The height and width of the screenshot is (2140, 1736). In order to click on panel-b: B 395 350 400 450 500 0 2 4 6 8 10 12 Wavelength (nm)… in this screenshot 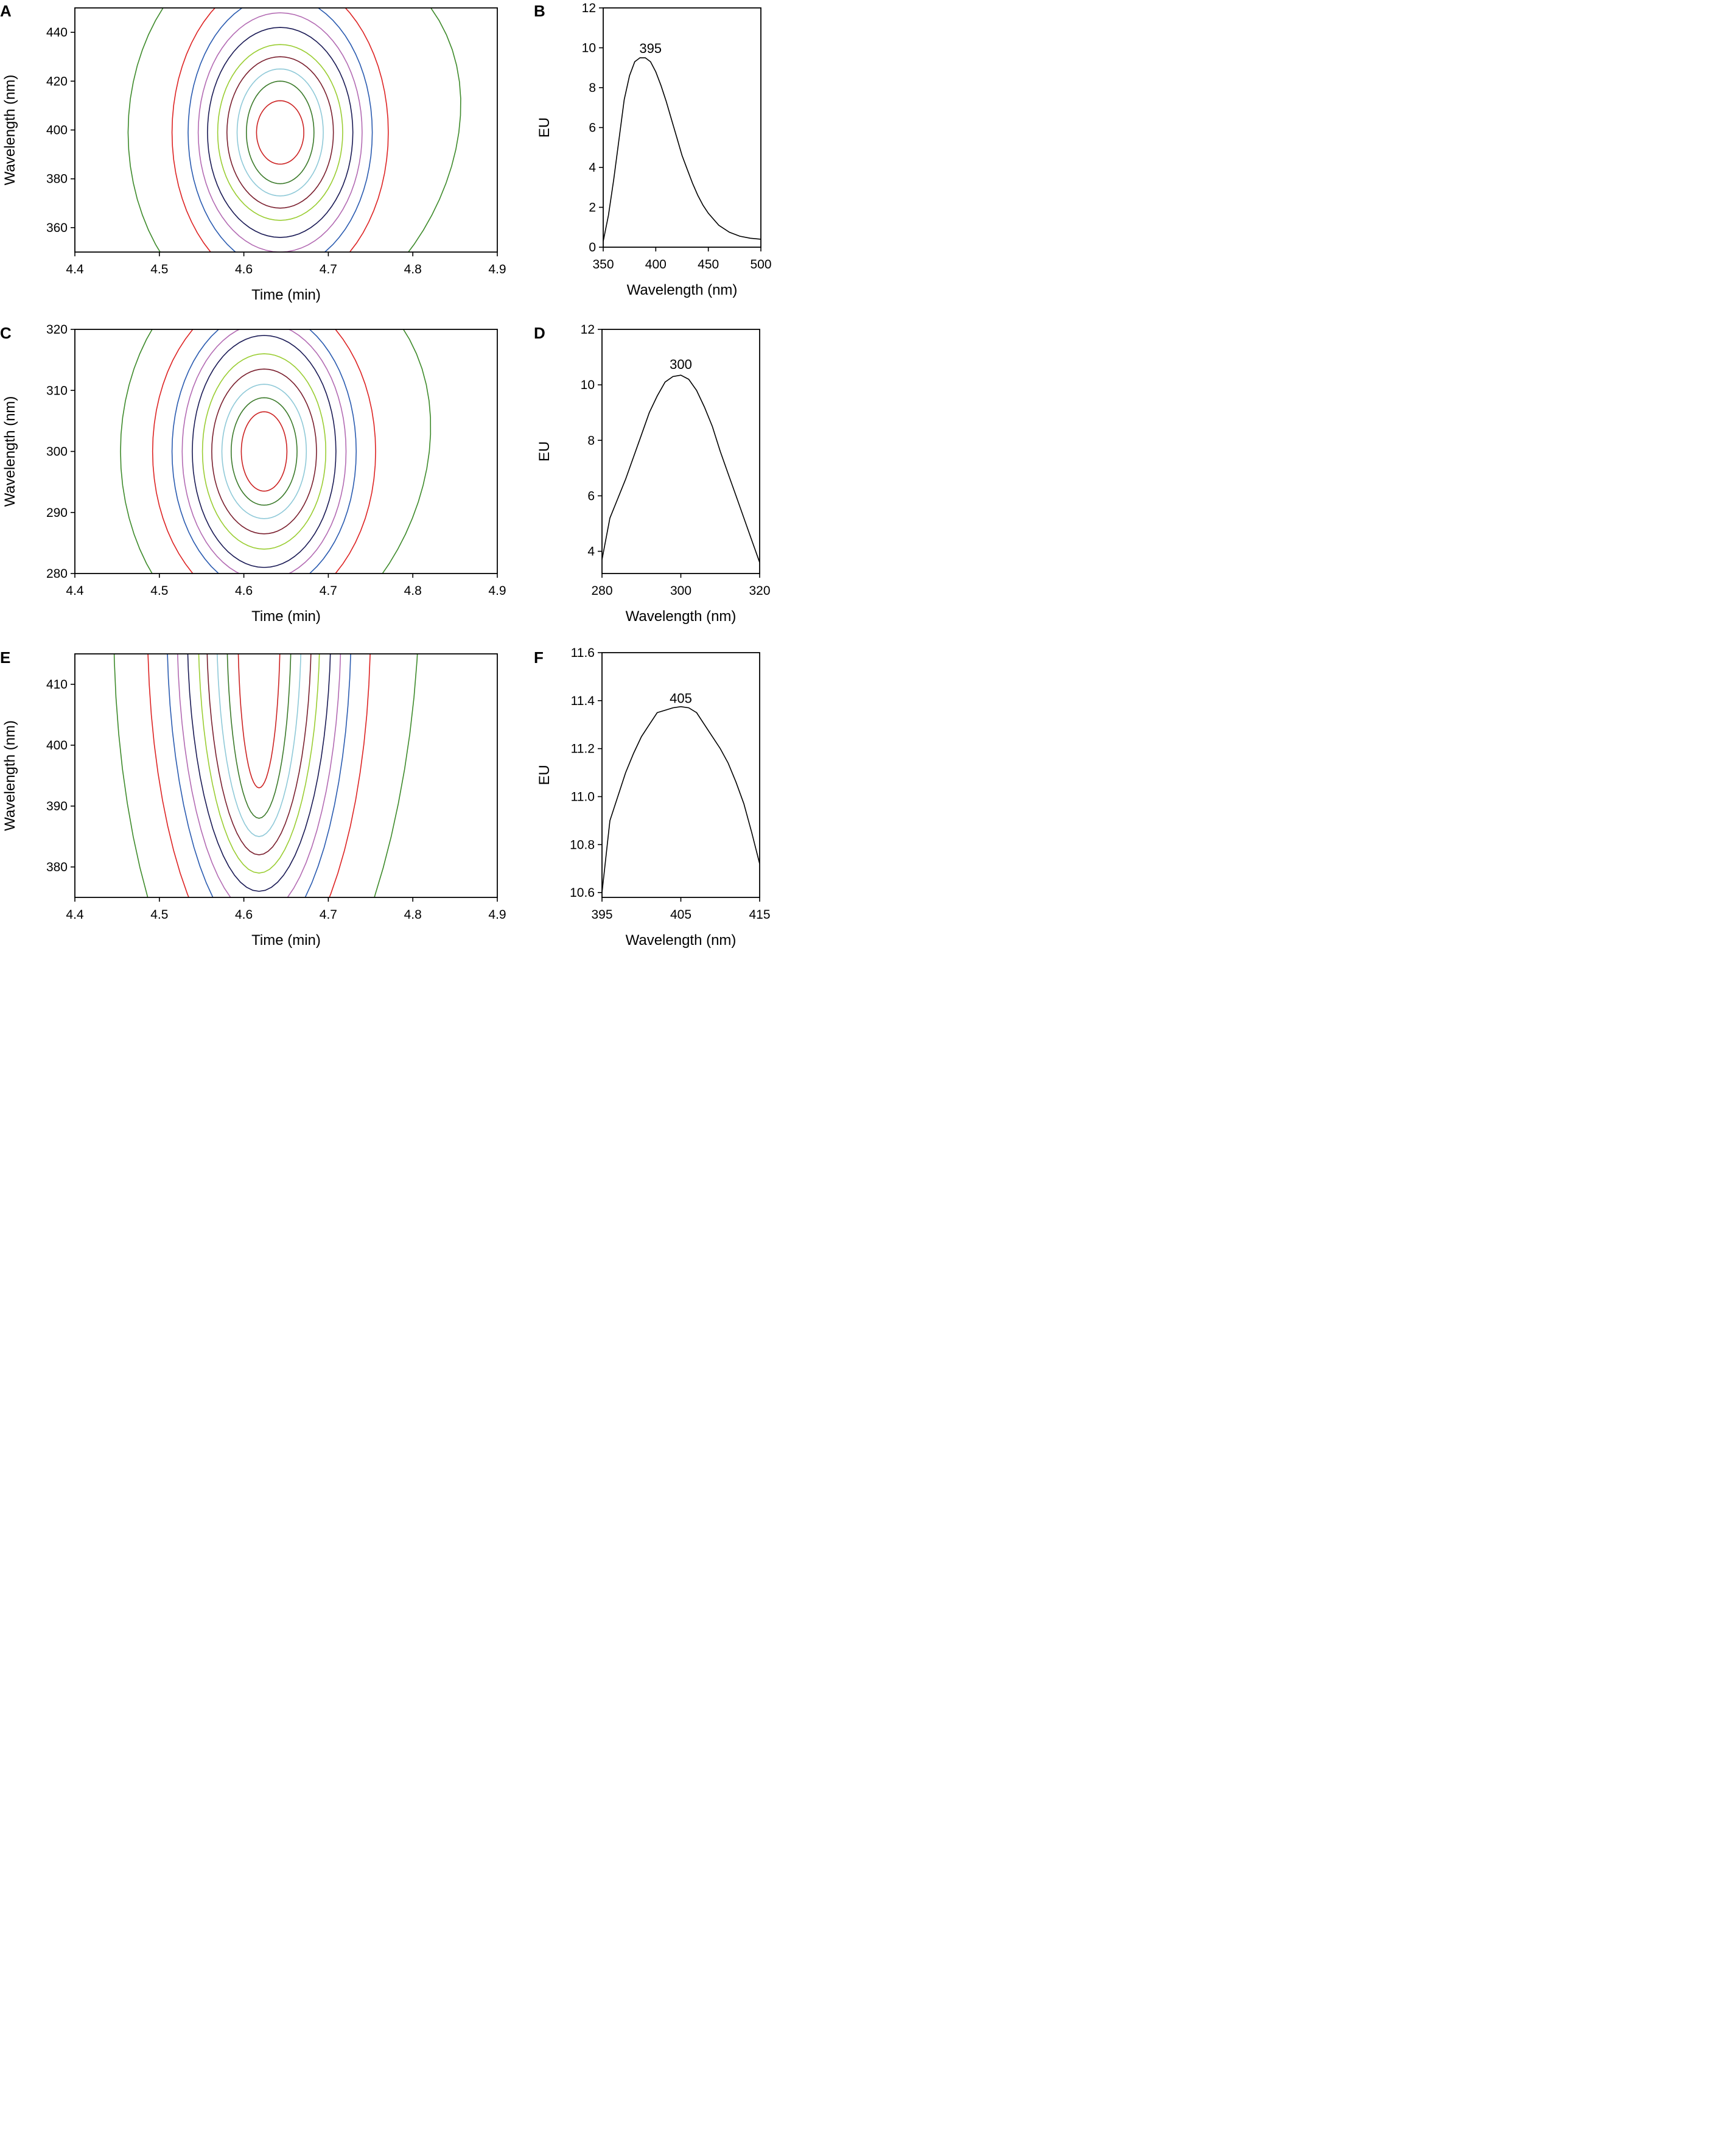, I will do `click(653, 149)`.